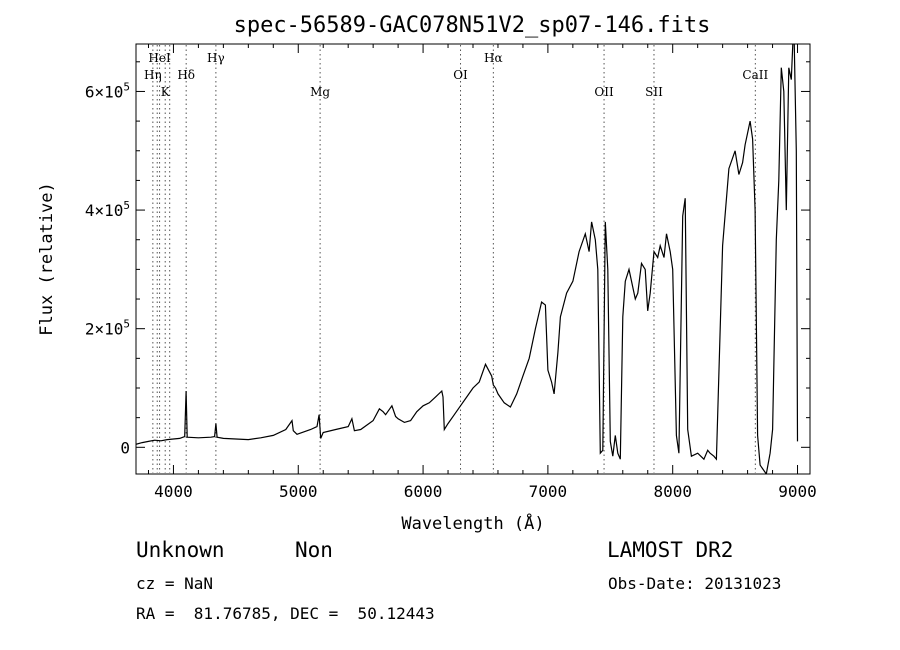 The height and width of the screenshot is (650, 900). I want to click on line-label: Hα, so click(493, 58).